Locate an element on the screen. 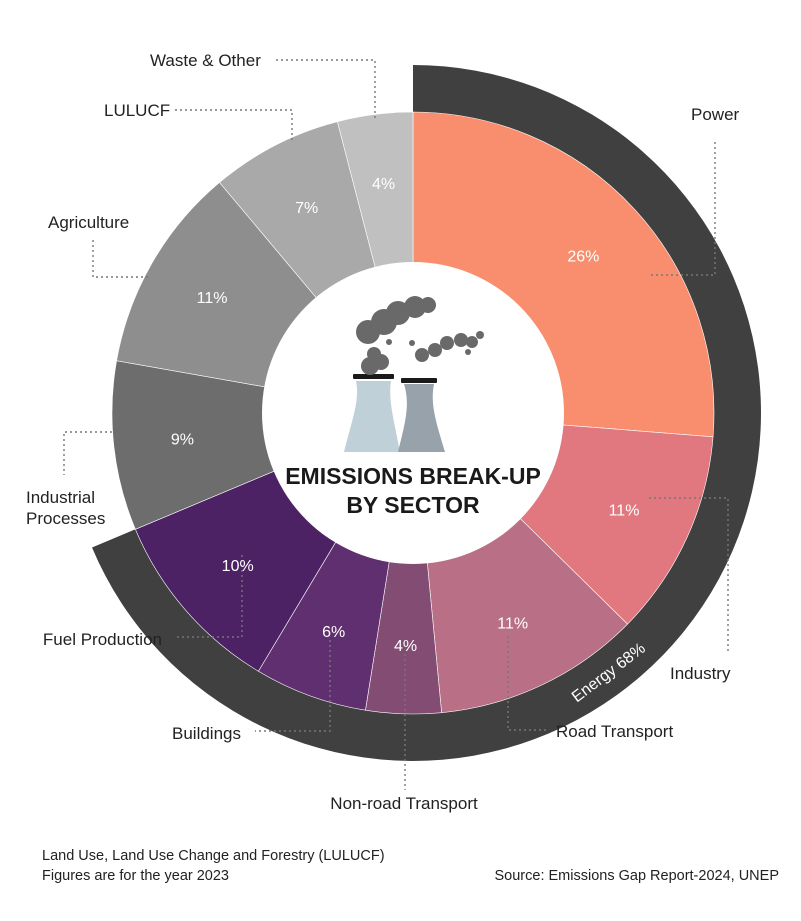 This screenshot has height=921, width=801. label-waste-other: Waste & Other is located at coordinates (205, 60).